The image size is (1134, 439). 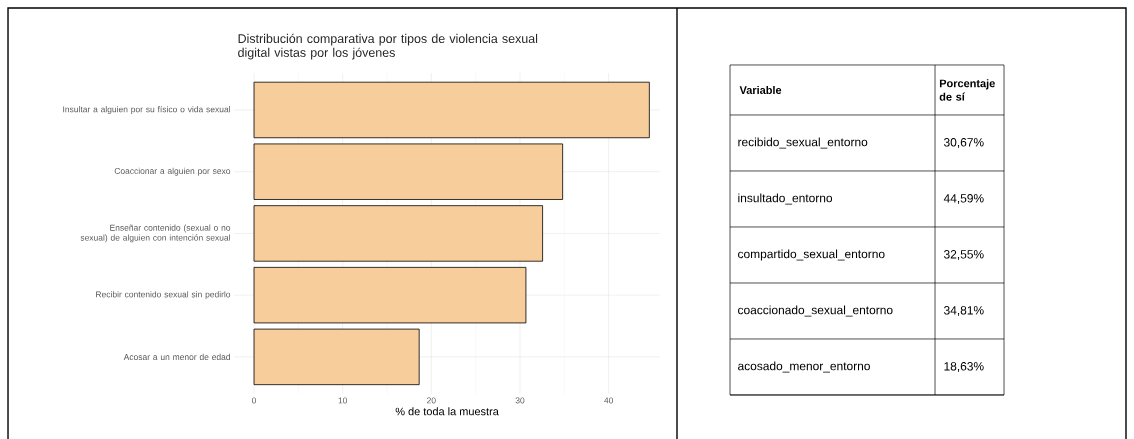 What do you see at coordinates (785, 199) in the screenshot?
I see `text: insultado_entorno` at bounding box center [785, 199].